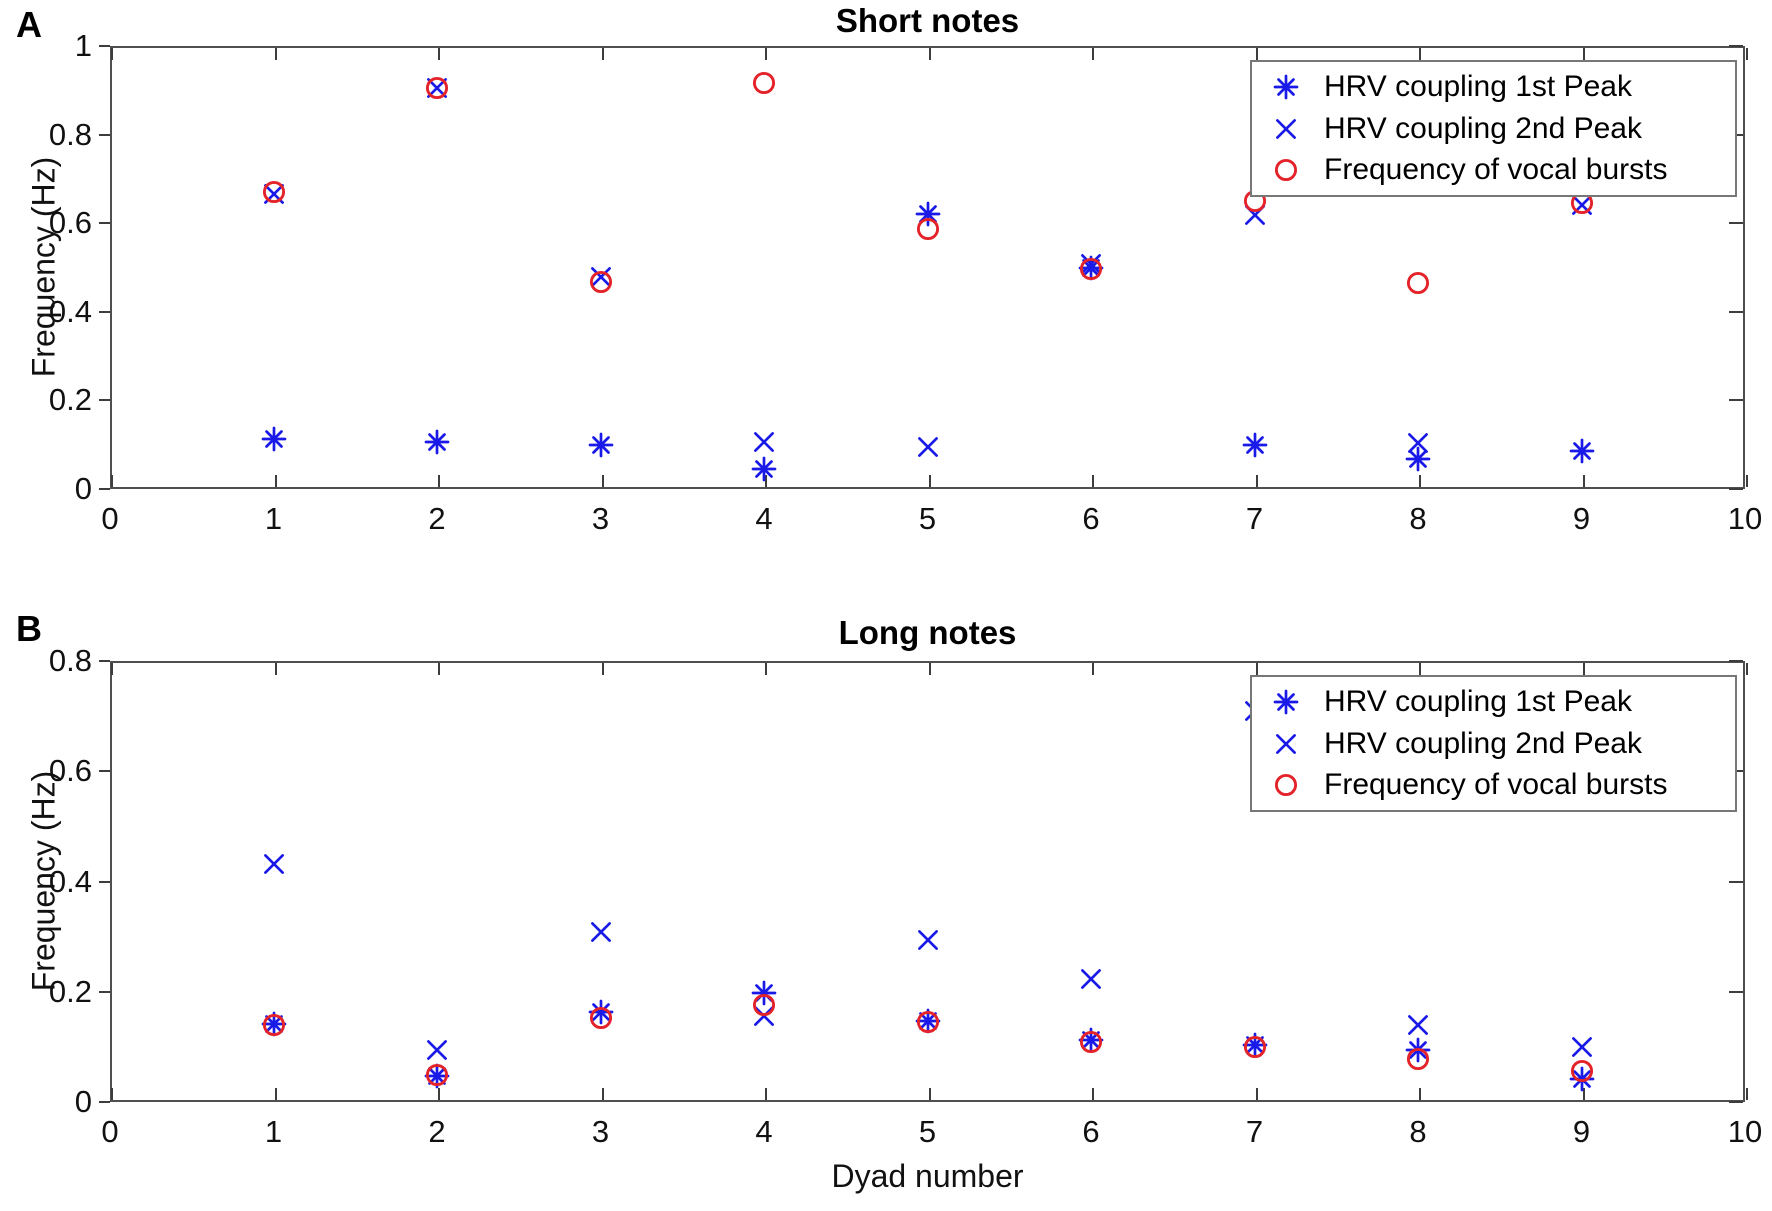  Describe the element at coordinates (110, 518) in the screenshot. I see `x-tick-label: 0` at that location.